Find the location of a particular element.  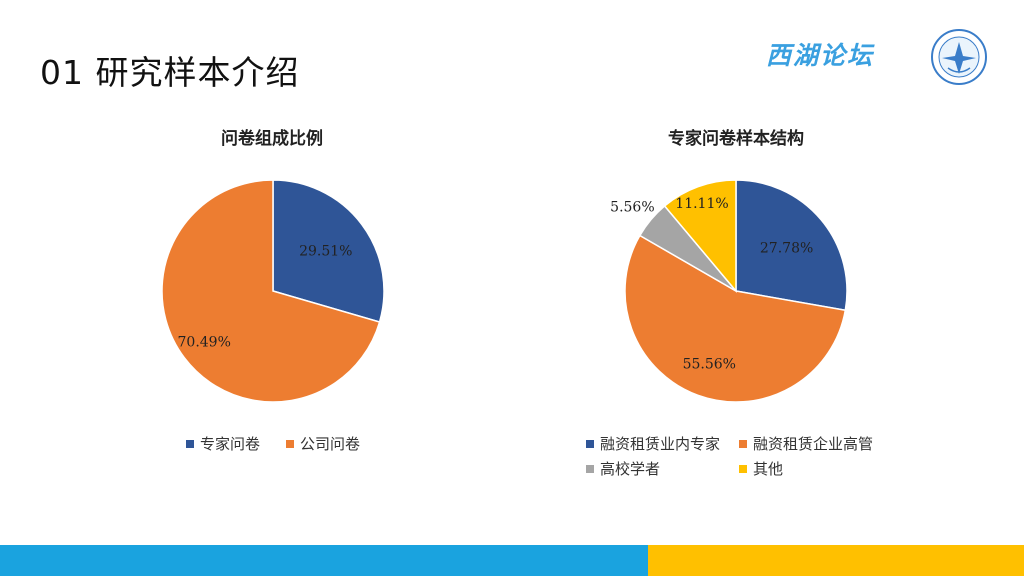

legend-label-3: 高校学者 is located at coordinates (630, 469).